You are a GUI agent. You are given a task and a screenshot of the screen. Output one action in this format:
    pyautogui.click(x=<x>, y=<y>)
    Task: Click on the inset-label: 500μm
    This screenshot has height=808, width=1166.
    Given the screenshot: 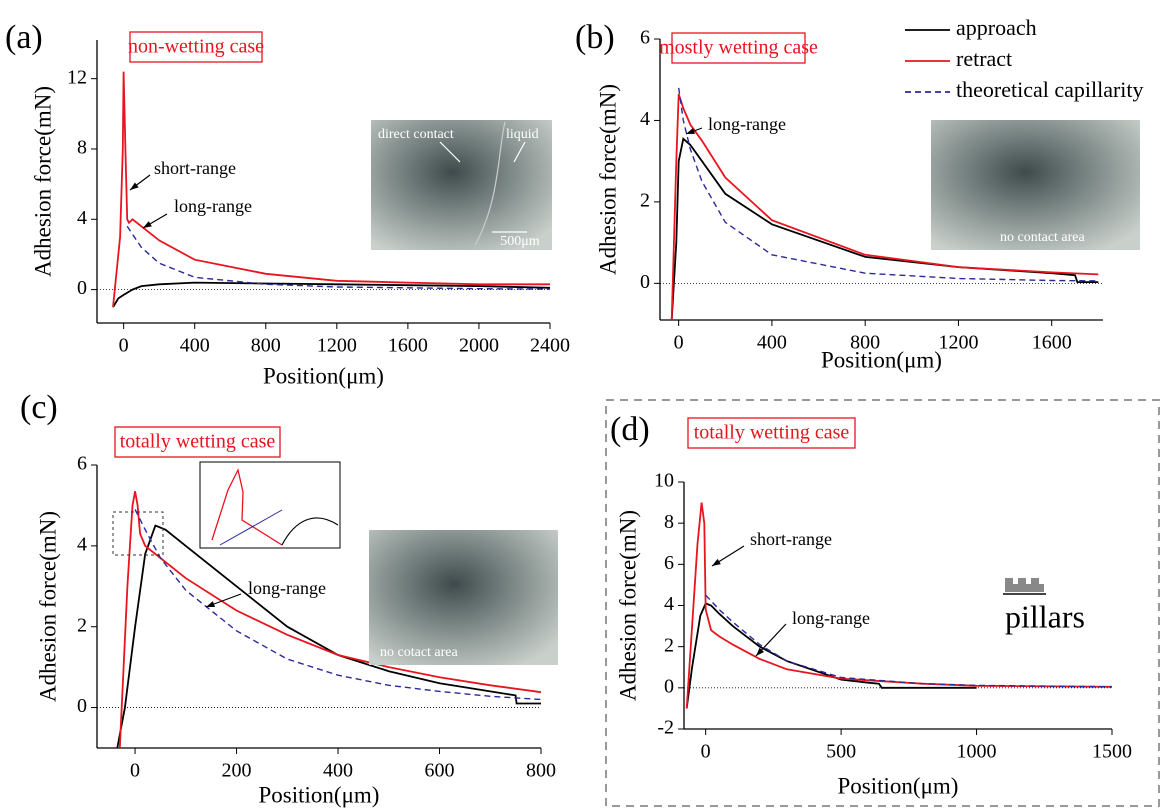 What is the action you would take?
    pyautogui.click(x=520, y=241)
    